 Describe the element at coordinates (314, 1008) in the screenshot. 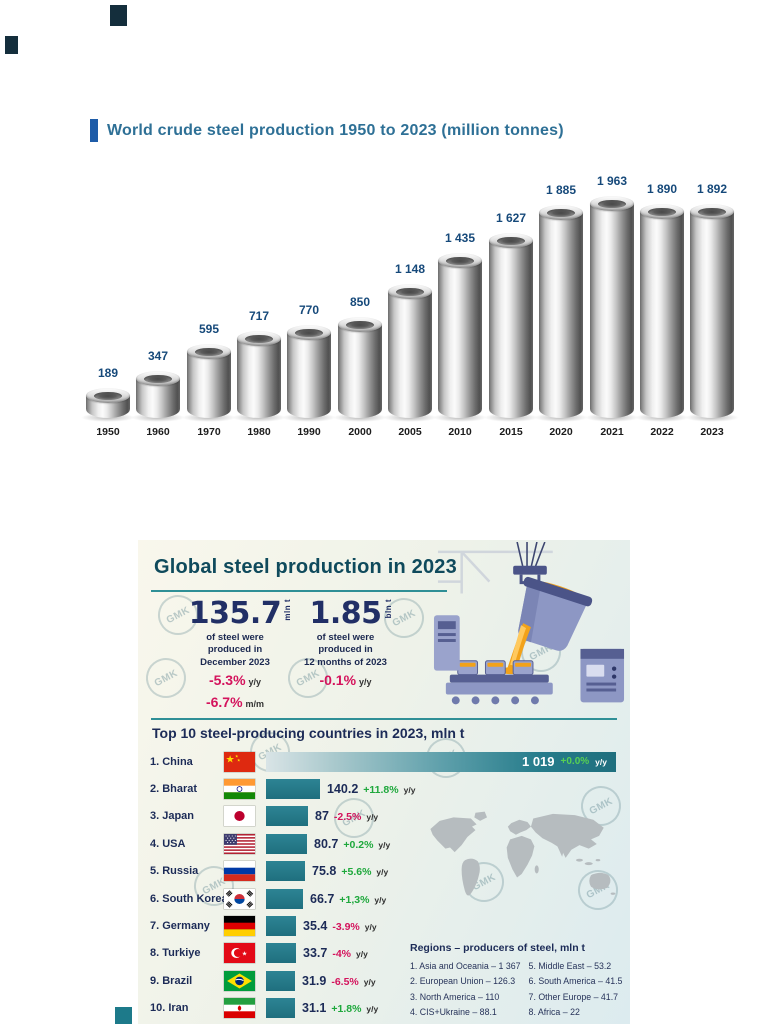

I see `country-value: 31.1` at that location.